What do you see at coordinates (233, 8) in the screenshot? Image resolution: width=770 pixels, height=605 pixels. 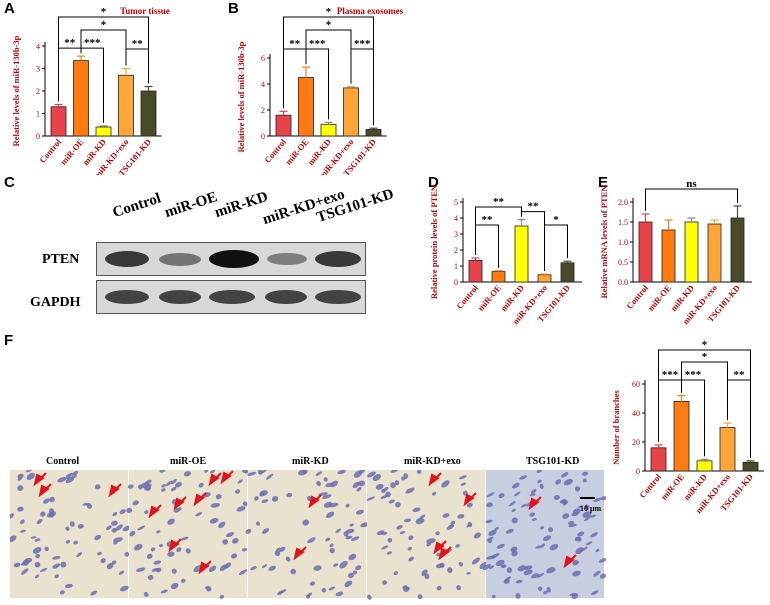 I see `panel-letter-b: B` at bounding box center [233, 8].